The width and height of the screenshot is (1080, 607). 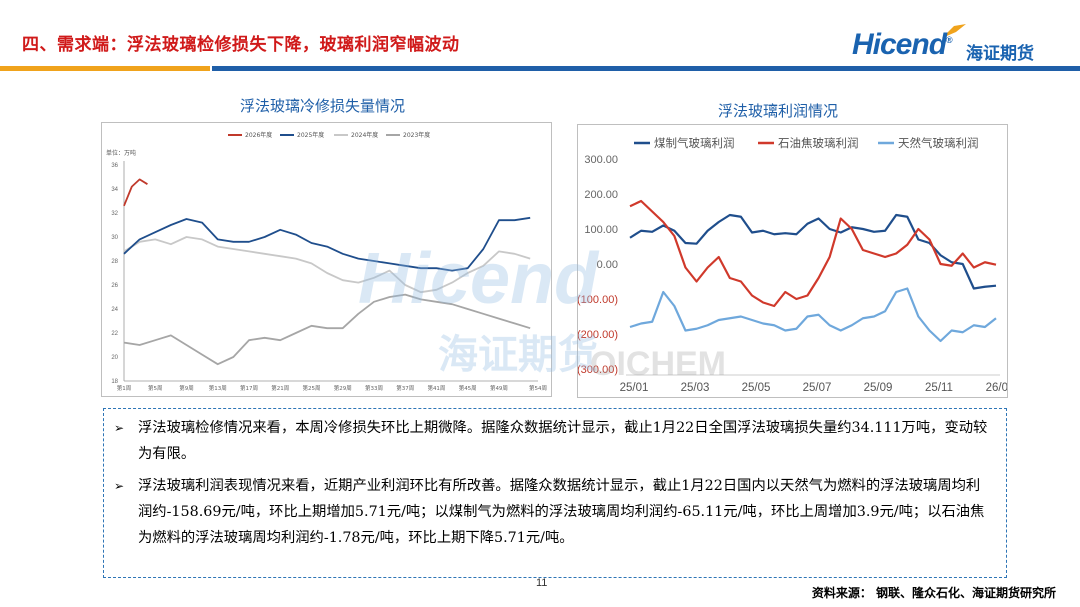 I want to click on x-tick-label: 25/03, so click(x=695, y=388).